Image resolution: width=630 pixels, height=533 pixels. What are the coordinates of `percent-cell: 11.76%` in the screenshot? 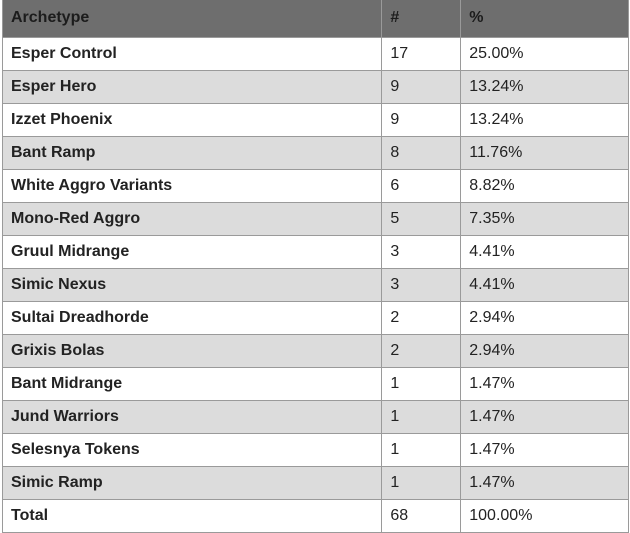 It's located at (544, 153).